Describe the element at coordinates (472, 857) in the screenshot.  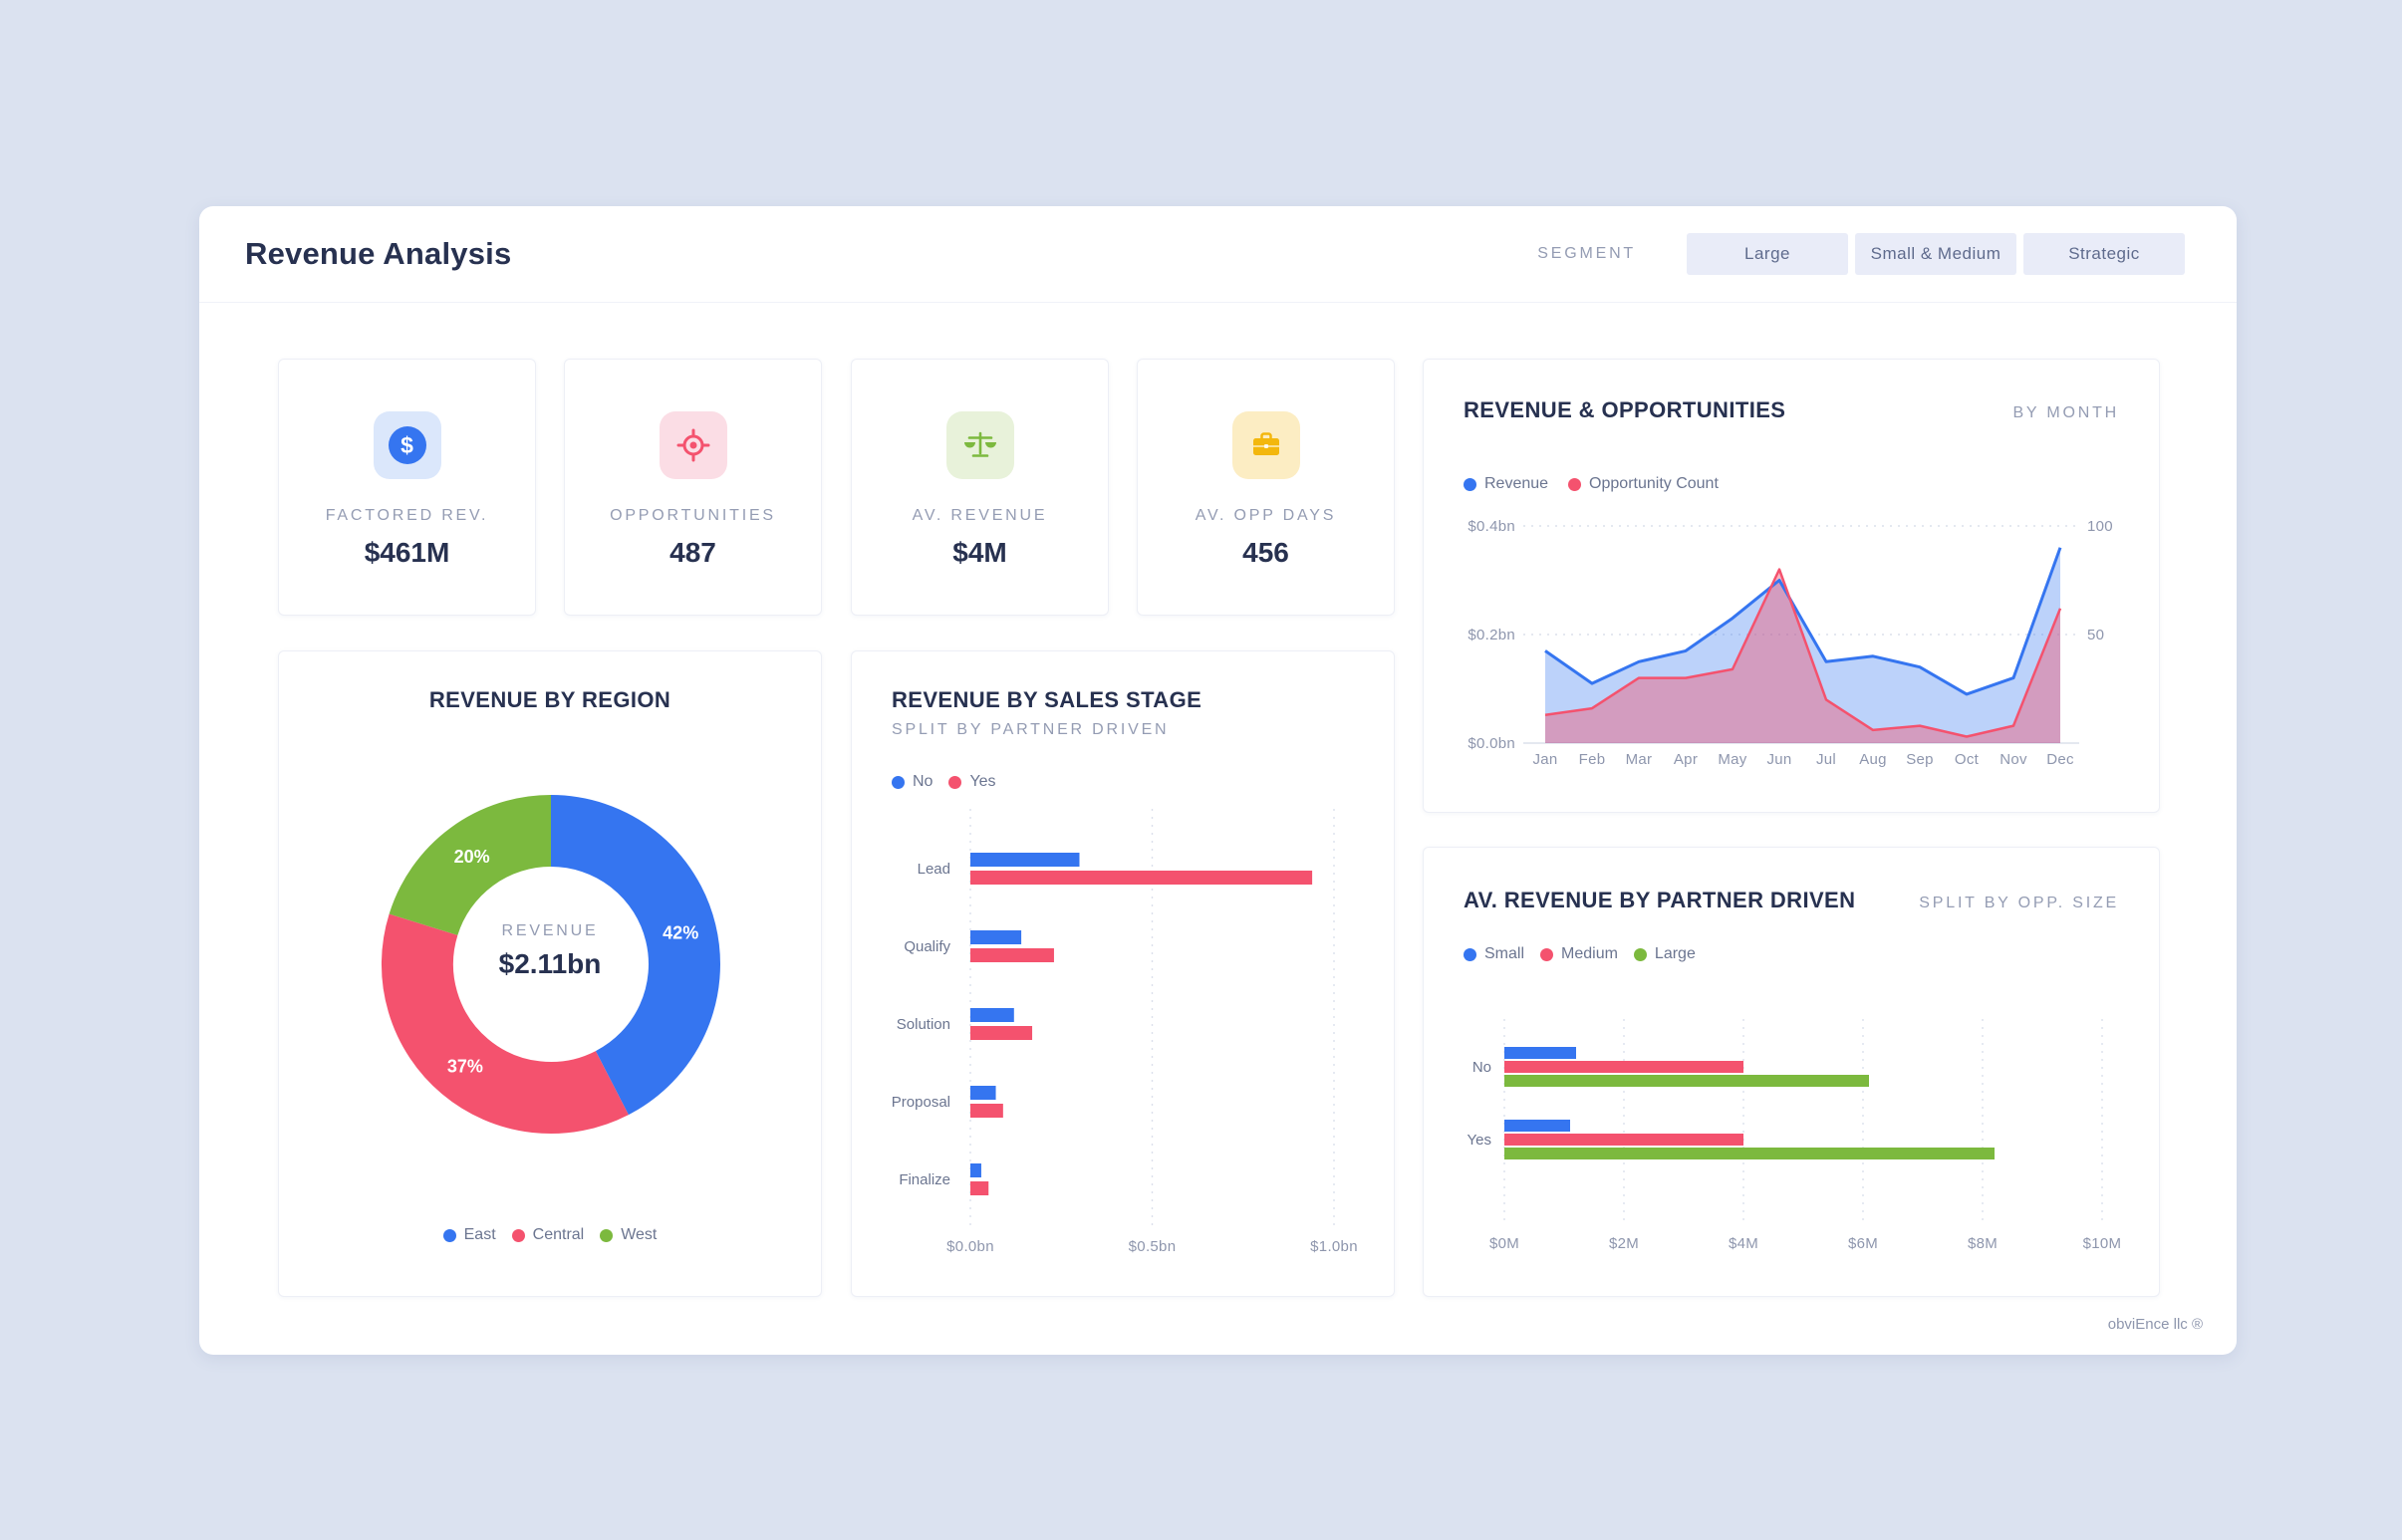
I see `svg-text: 20%` at that location.